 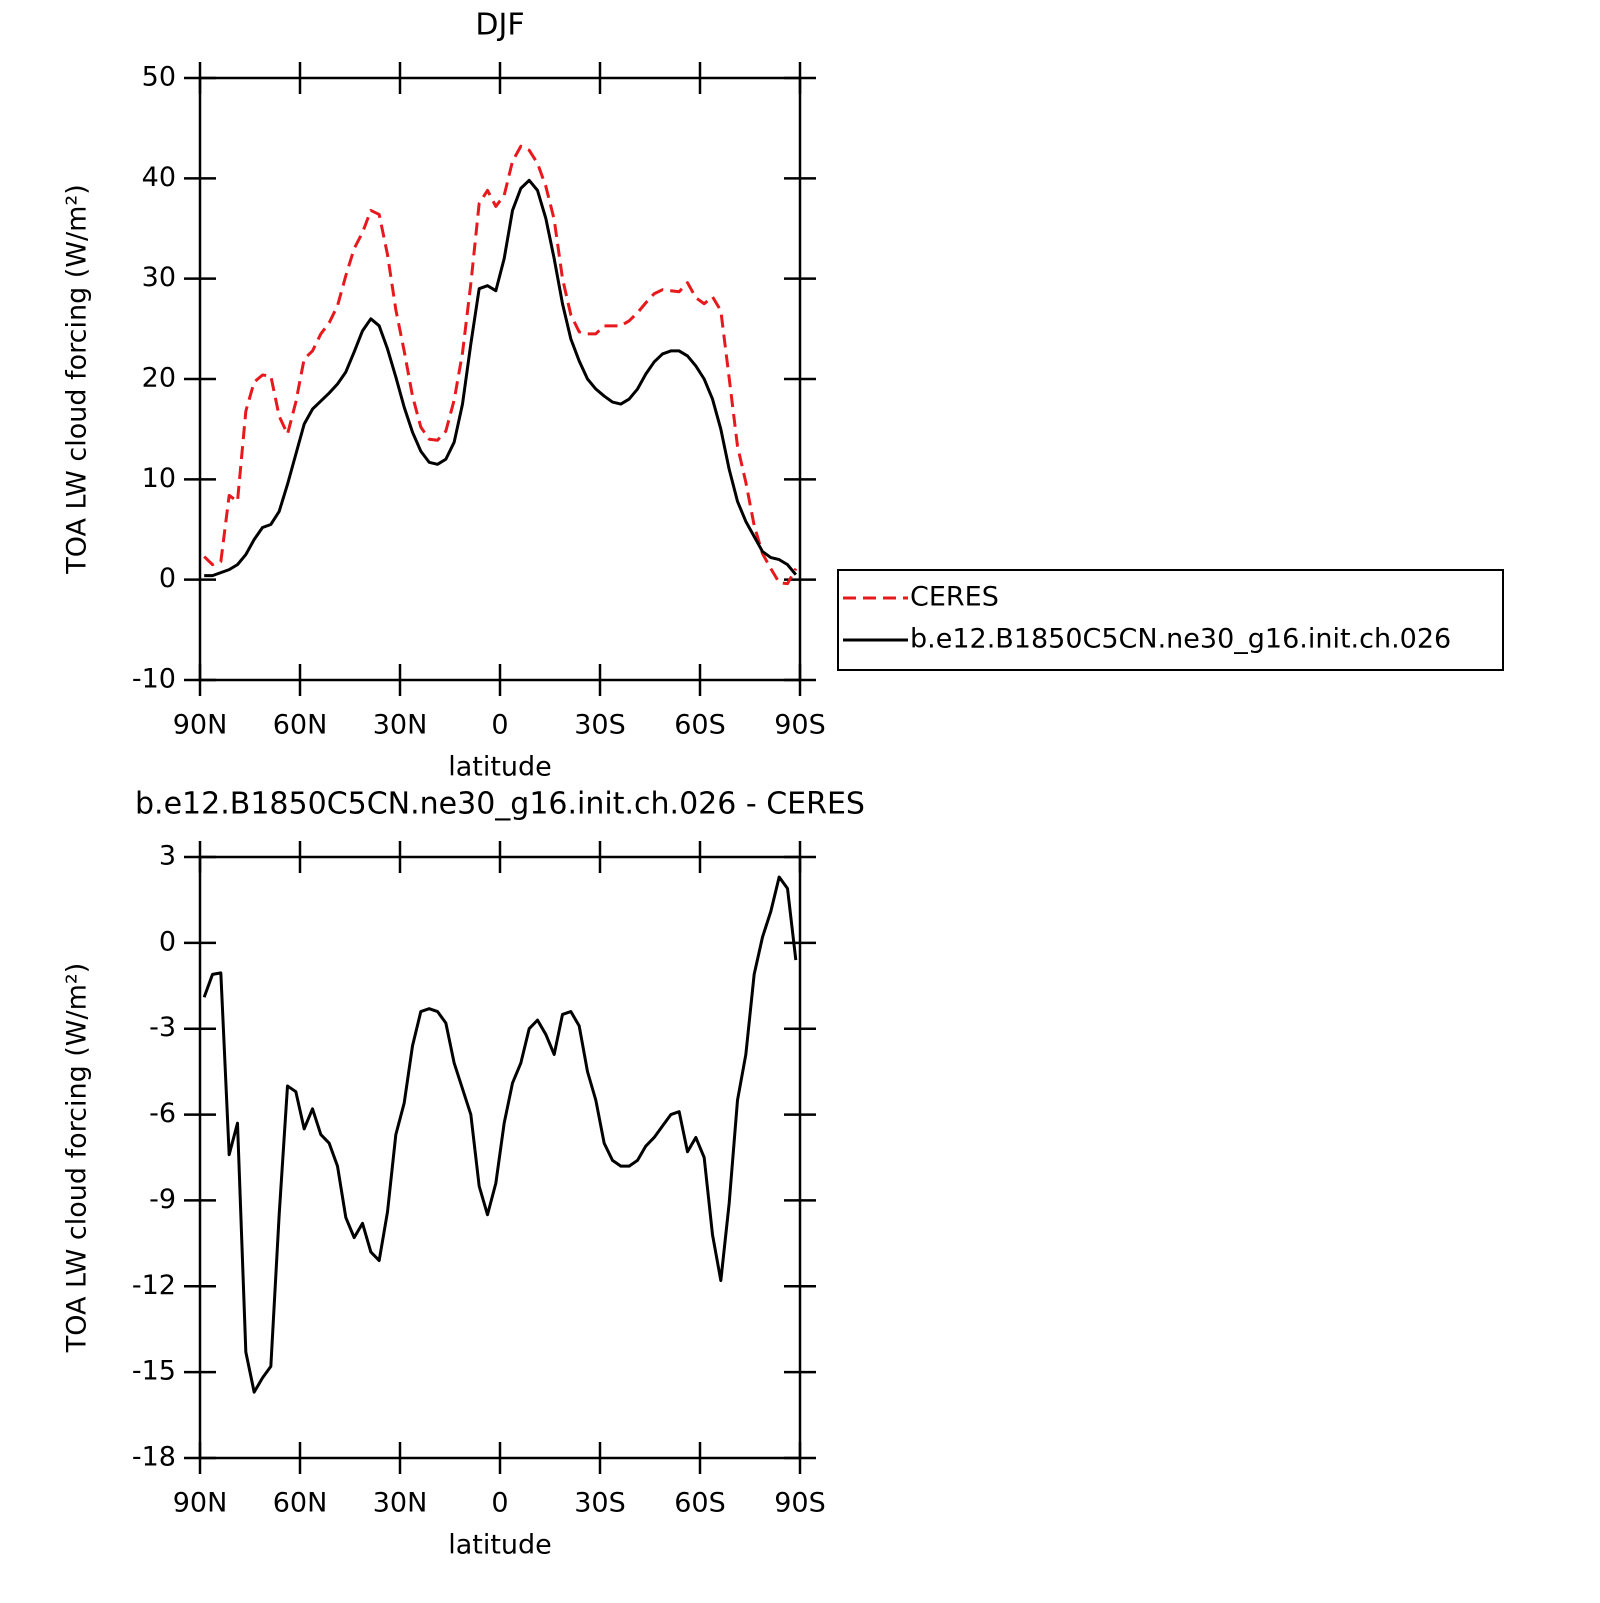 What do you see at coordinates (154, 1285) in the screenshot?
I see `y-tick-label: -12` at bounding box center [154, 1285].